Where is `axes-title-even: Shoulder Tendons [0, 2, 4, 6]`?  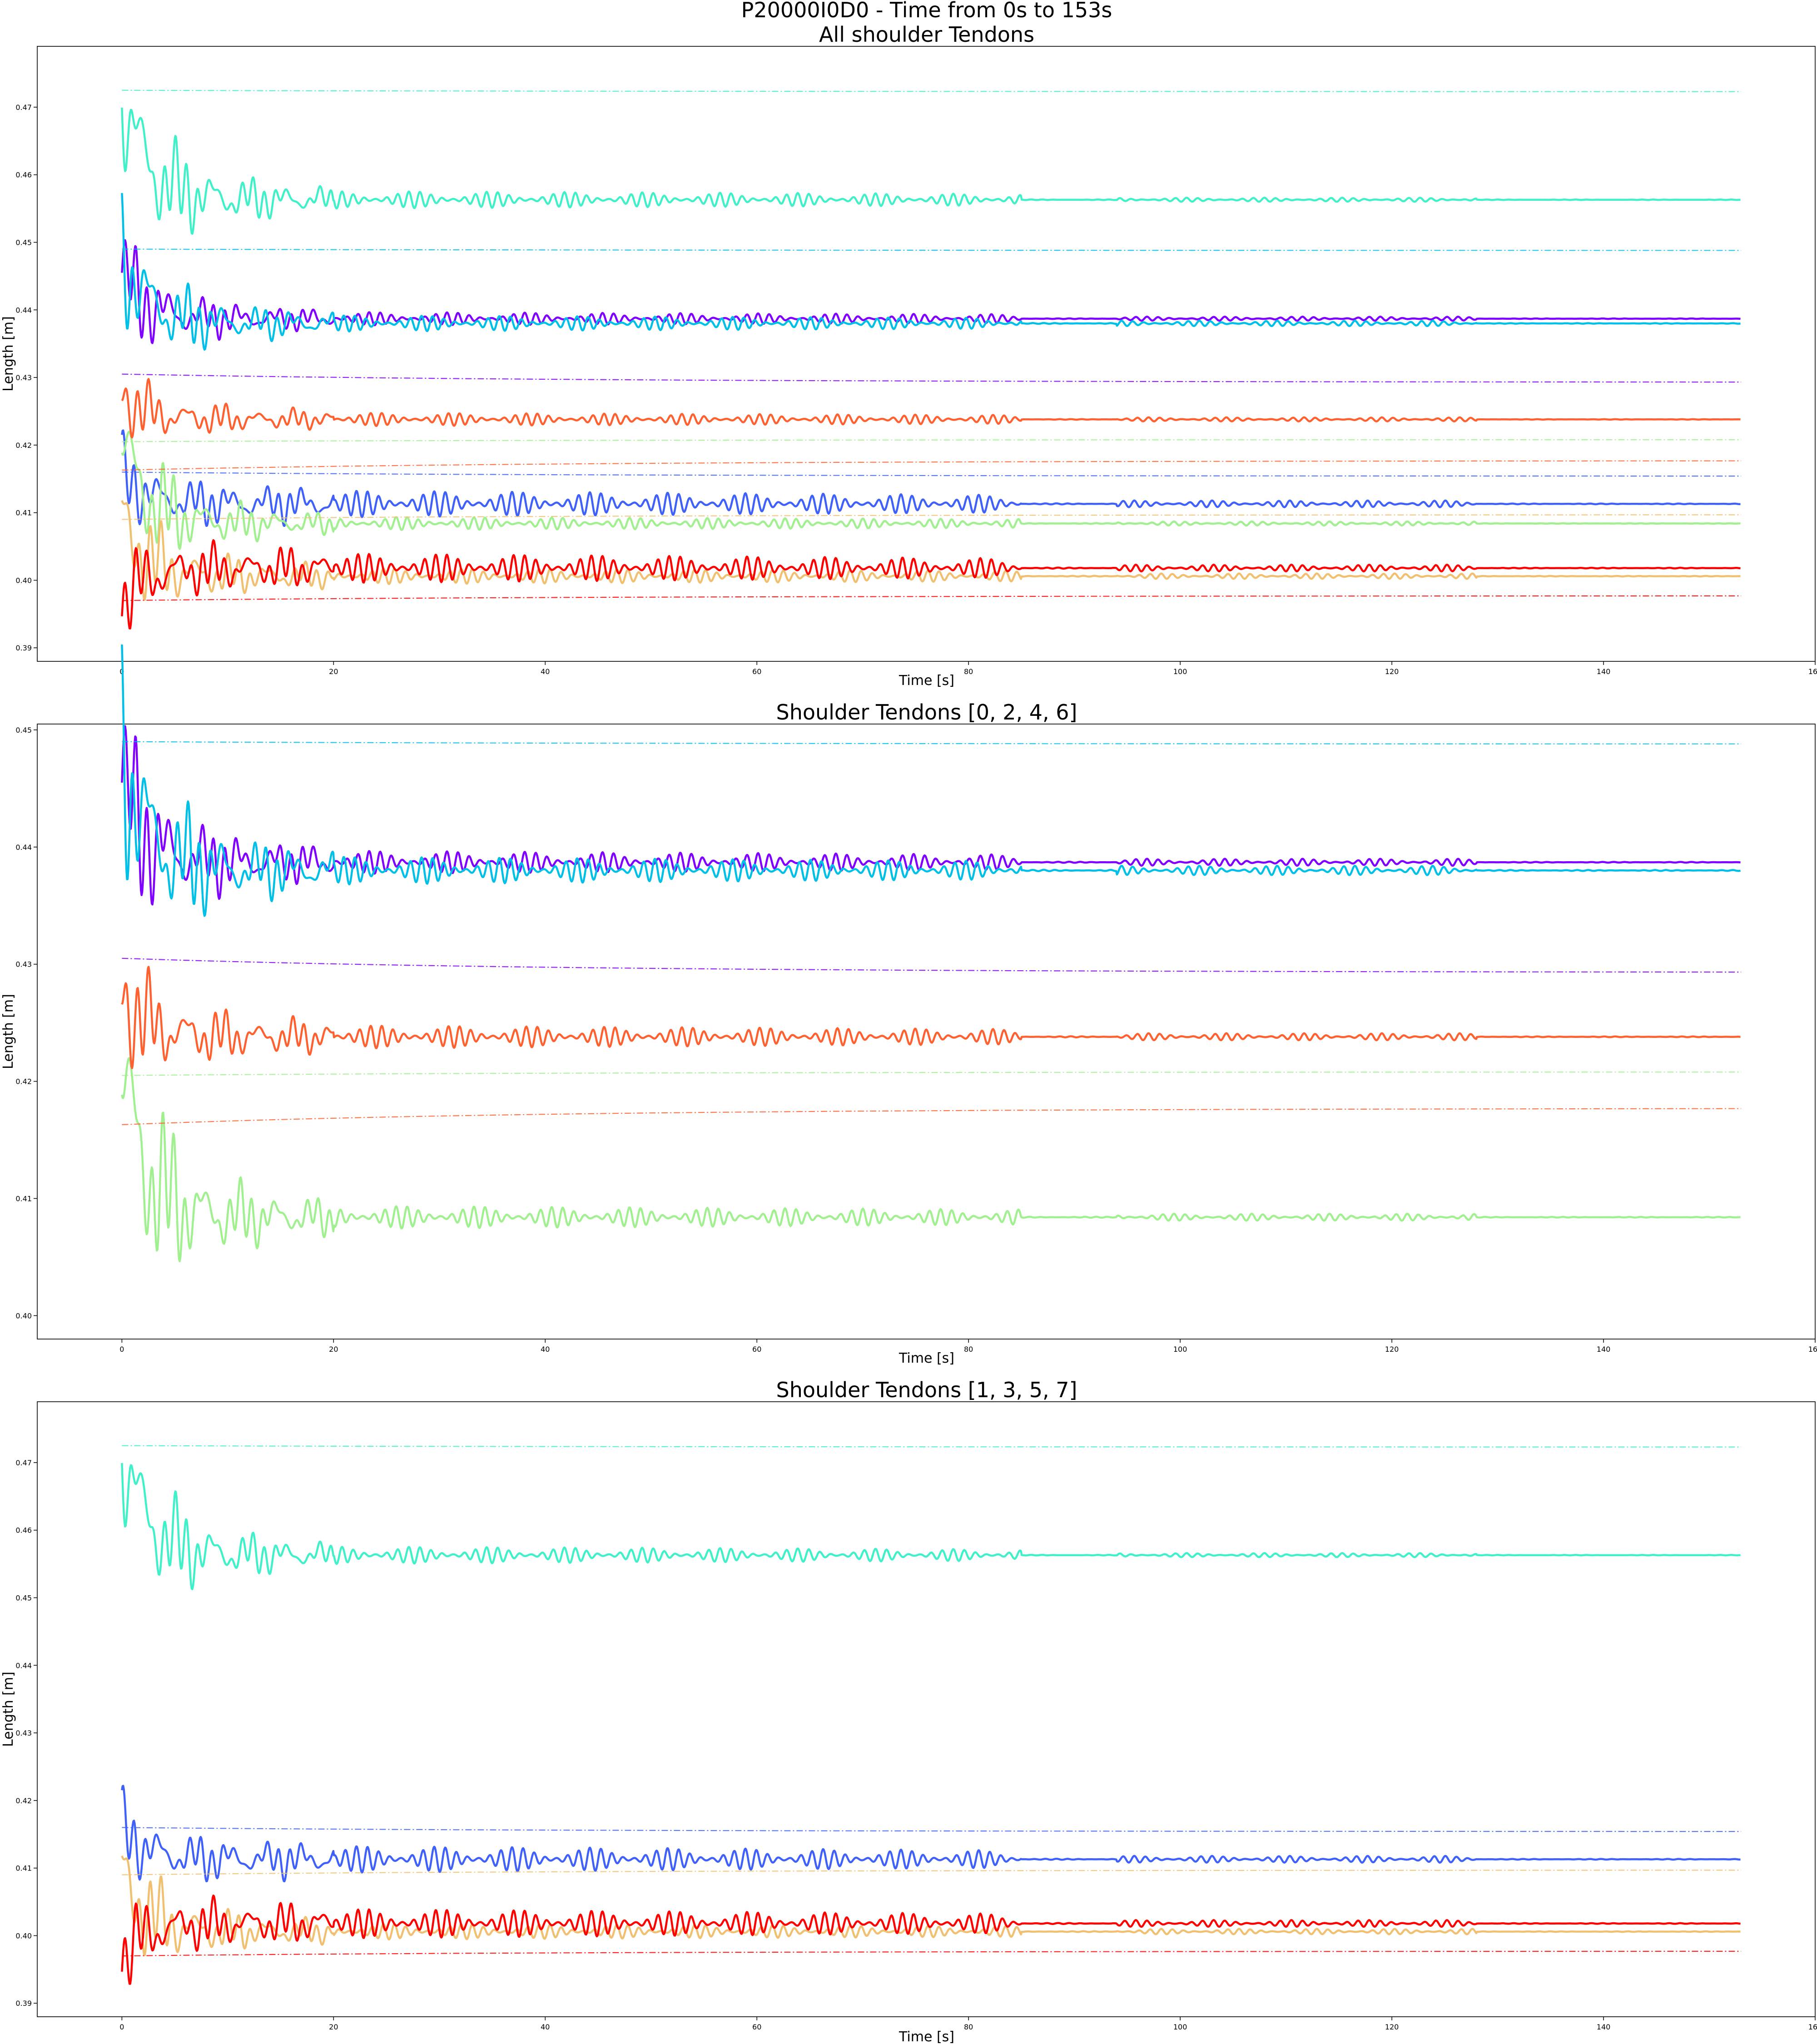
axes-title-even: Shoulder Tendons [0, 2, 4, 6] is located at coordinates (926, 712).